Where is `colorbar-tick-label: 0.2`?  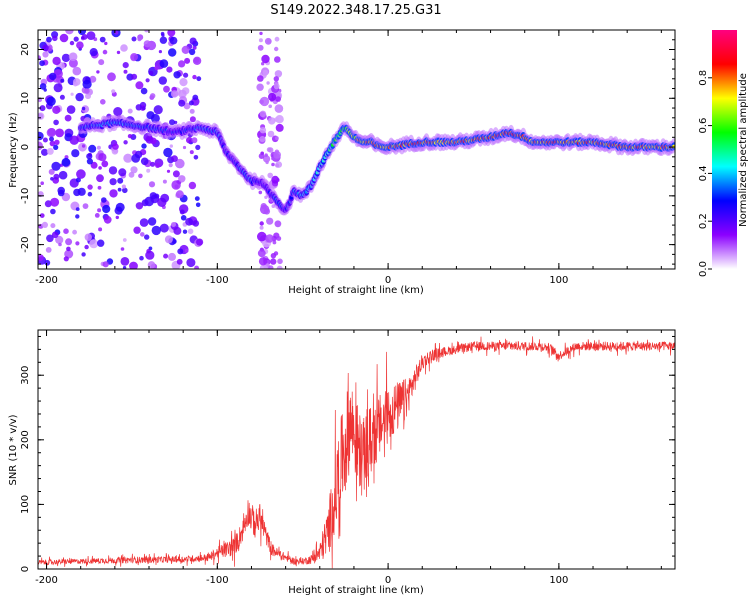
colorbar-tick-label: 0.2 is located at coordinates (703, 221).